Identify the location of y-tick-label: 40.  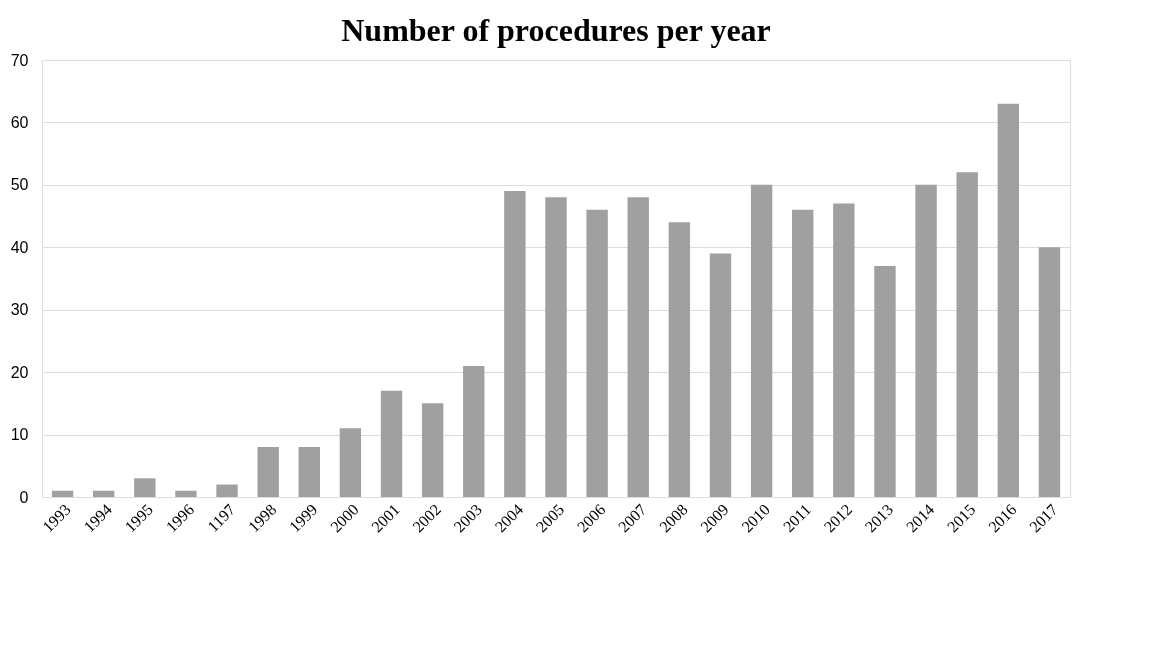
(19, 247).